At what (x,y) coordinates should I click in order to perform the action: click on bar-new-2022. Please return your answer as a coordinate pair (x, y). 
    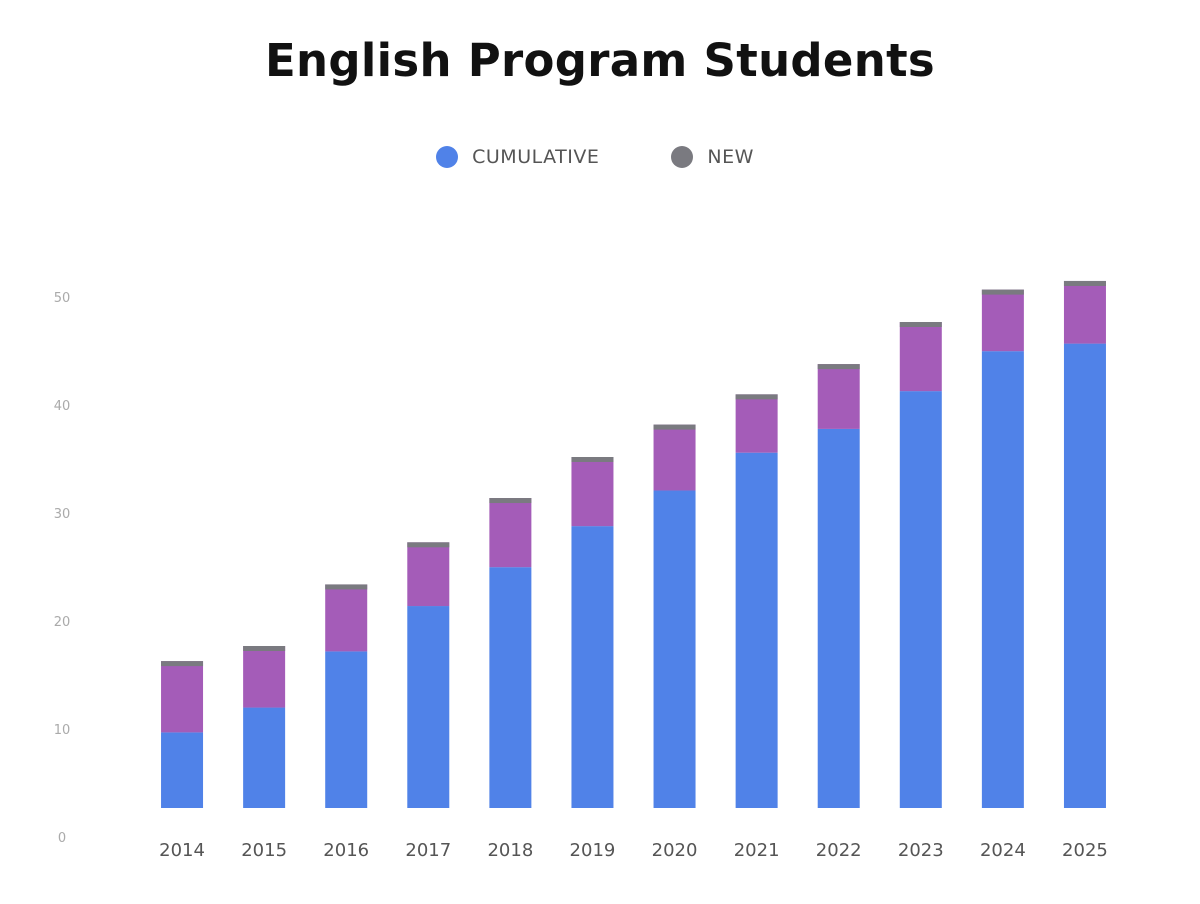
    Looking at the image, I should click on (838, 396).